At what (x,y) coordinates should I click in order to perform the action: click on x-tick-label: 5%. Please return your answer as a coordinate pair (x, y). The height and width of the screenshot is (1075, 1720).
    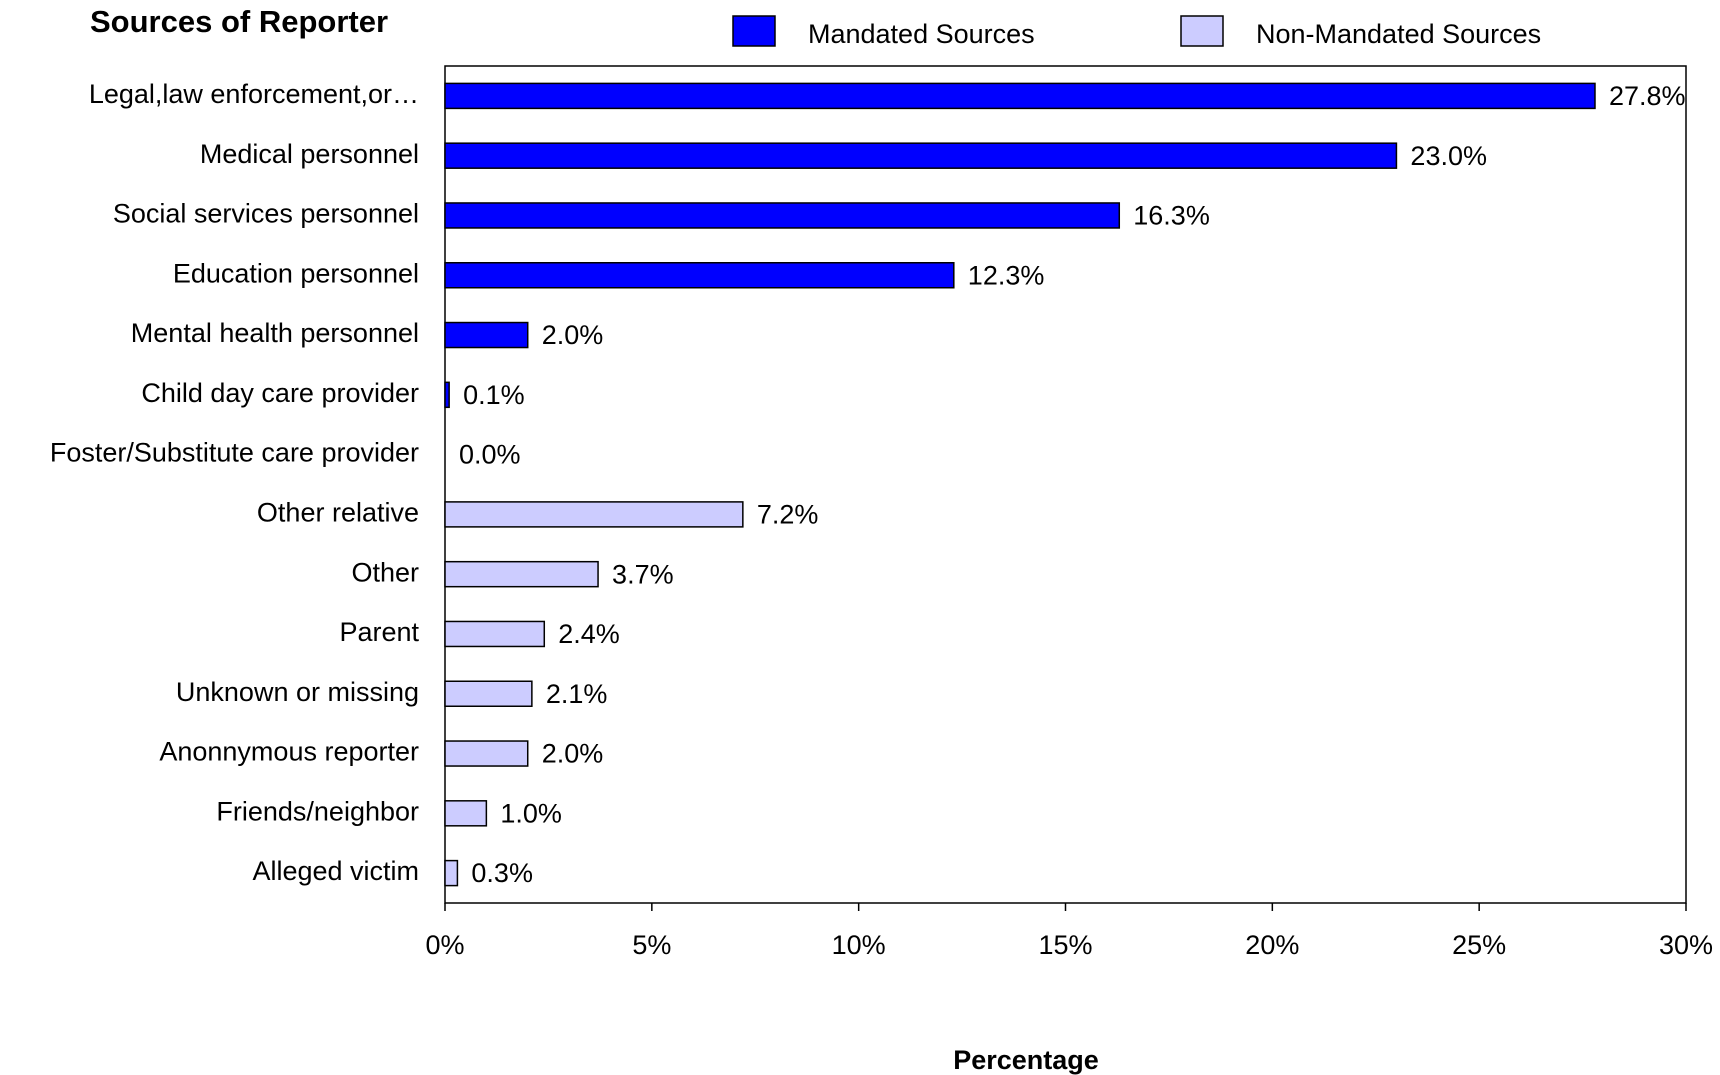
    Looking at the image, I should click on (651, 945).